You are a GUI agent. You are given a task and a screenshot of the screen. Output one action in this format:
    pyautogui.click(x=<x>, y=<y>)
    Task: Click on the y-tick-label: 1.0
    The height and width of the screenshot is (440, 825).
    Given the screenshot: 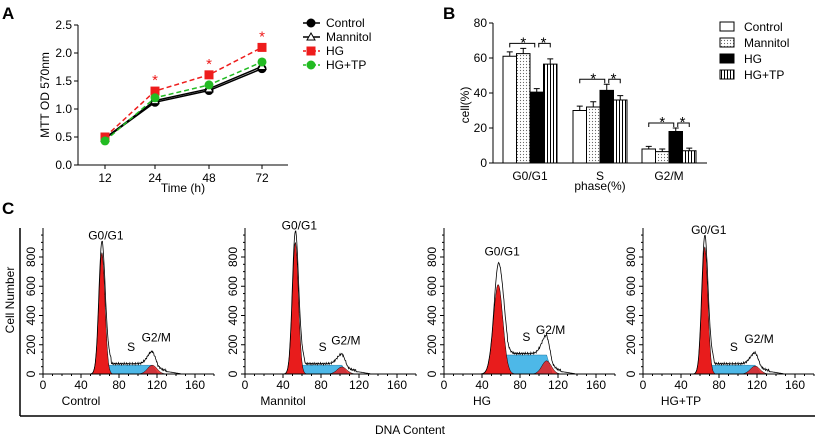 What is the action you would take?
    pyautogui.click(x=63, y=109)
    